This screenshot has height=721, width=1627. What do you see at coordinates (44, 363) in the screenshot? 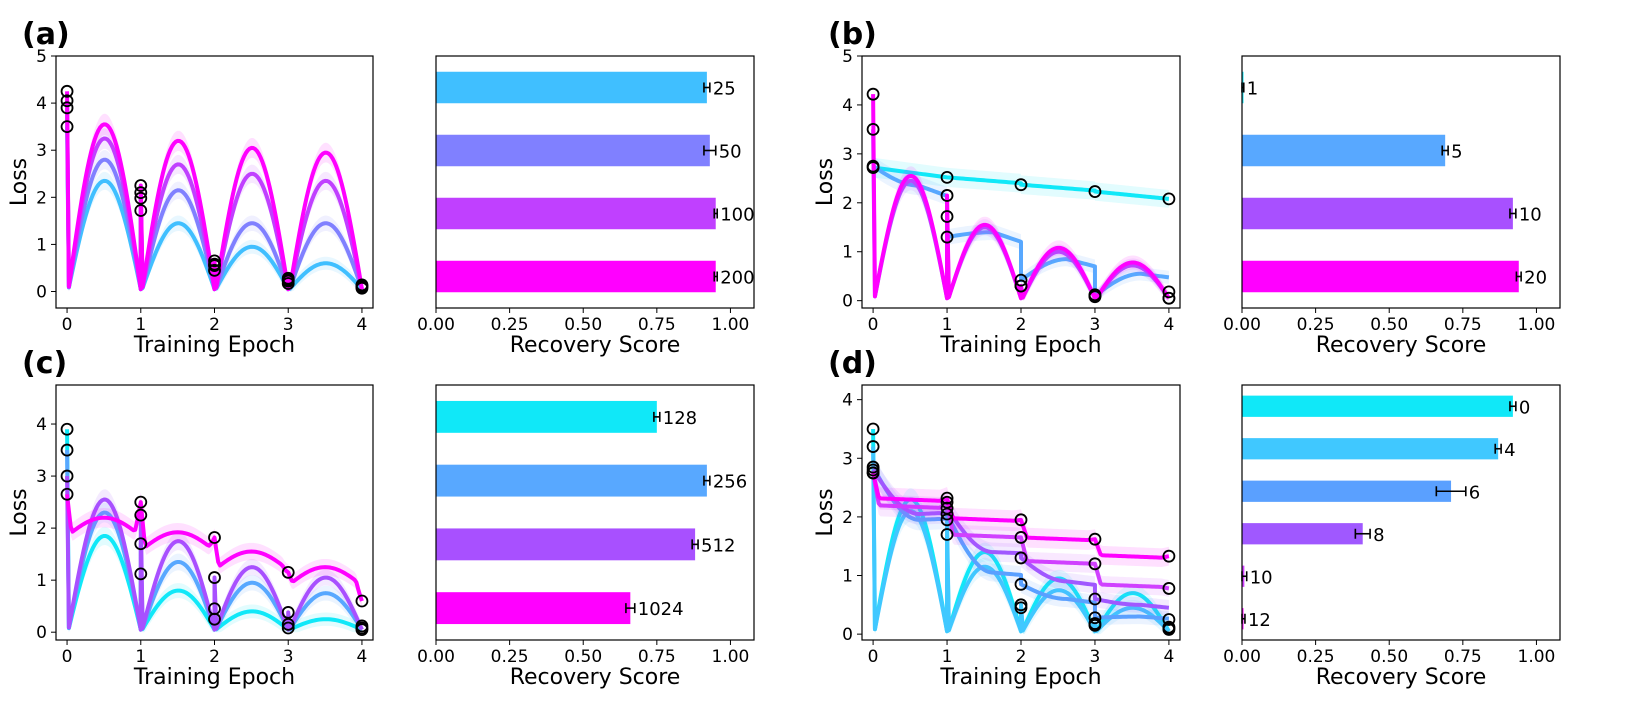
I see `panel-letter: (c)` at bounding box center [44, 363].